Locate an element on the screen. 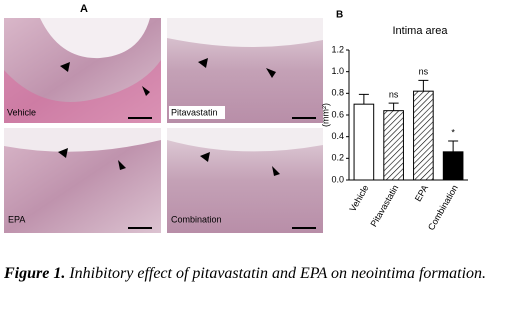 This screenshot has width=506, height=315. y-tick-label: 0.2 is located at coordinates (337, 158).